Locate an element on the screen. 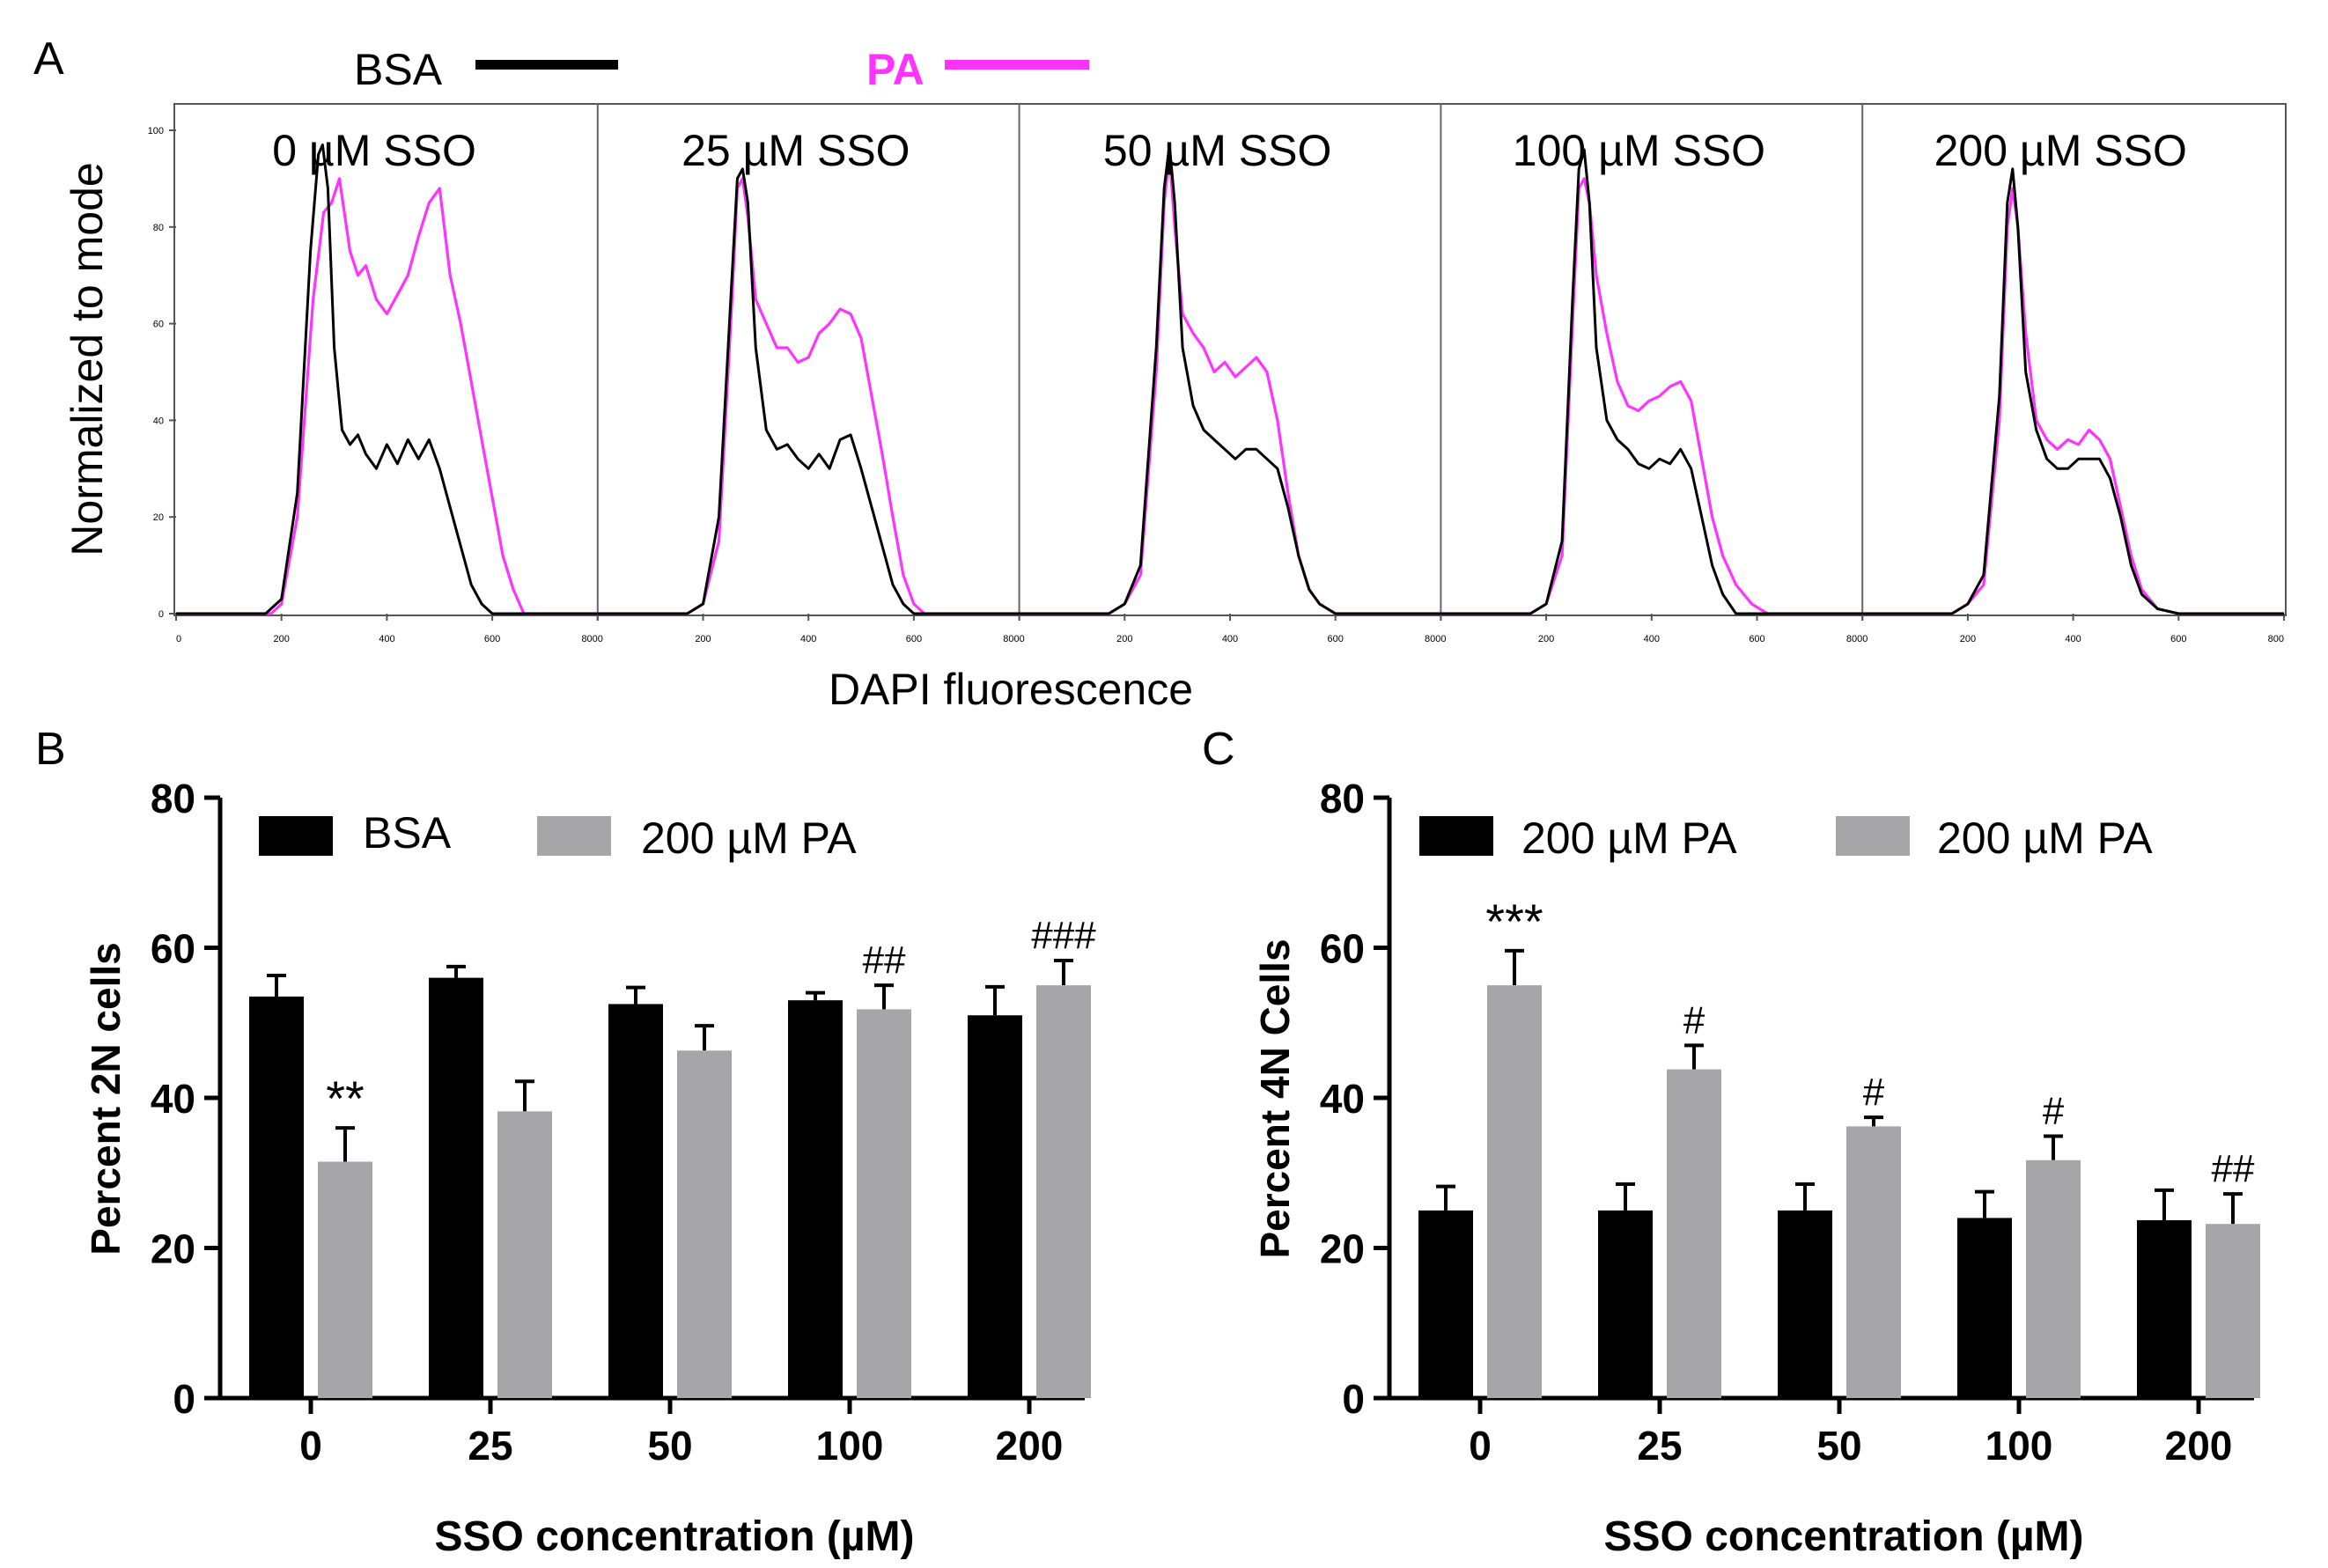 This screenshot has width=2328, height=1568. panel-a-ytick-label: 80 is located at coordinates (158, 228).